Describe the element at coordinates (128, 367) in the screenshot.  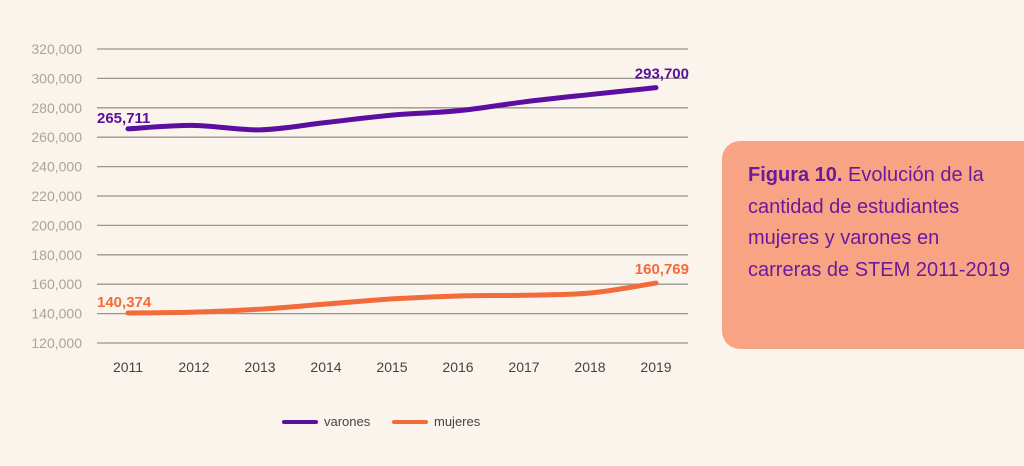
I see `x-tick-label: 2011` at that location.